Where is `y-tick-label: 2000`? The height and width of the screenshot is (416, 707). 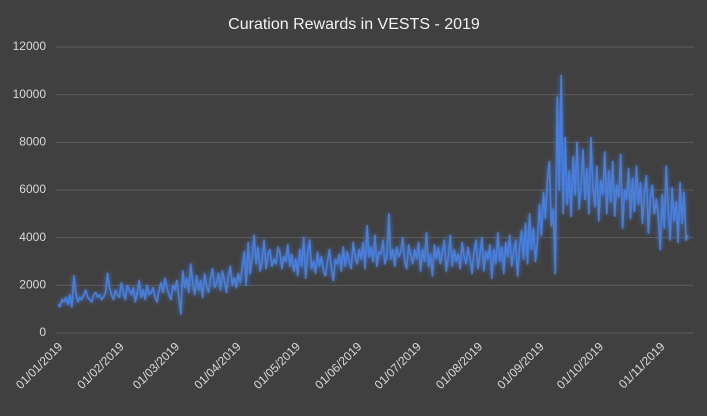 y-tick-label: 2000 is located at coordinates (32, 285).